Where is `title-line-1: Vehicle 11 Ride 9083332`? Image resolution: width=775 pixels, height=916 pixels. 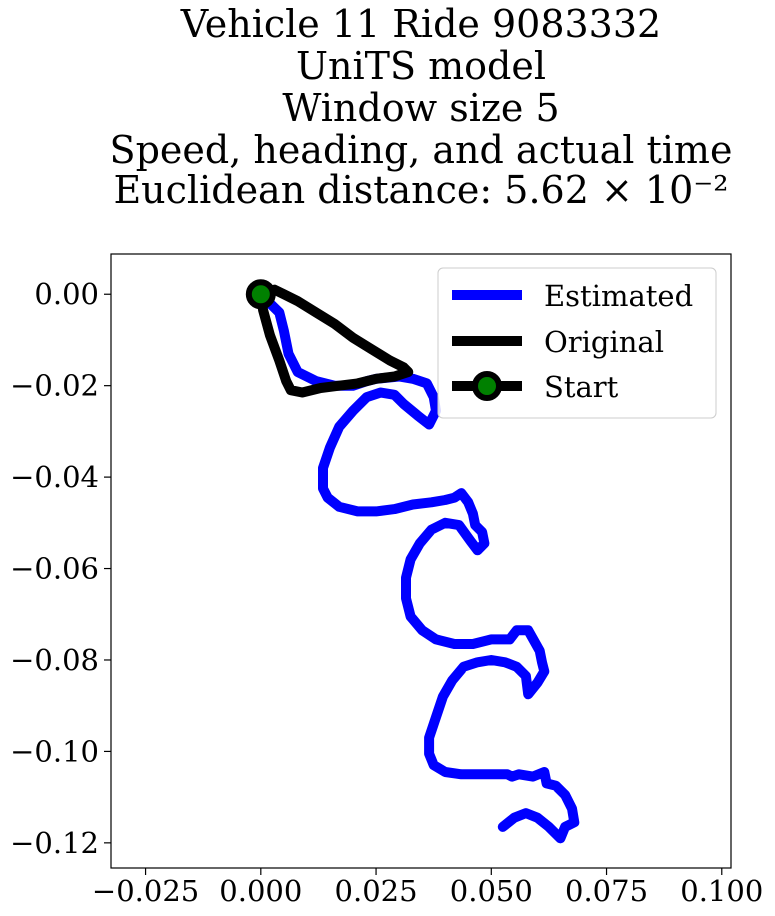 title-line-1: Vehicle 11 Ride 9083332 is located at coordinates (420, 24).